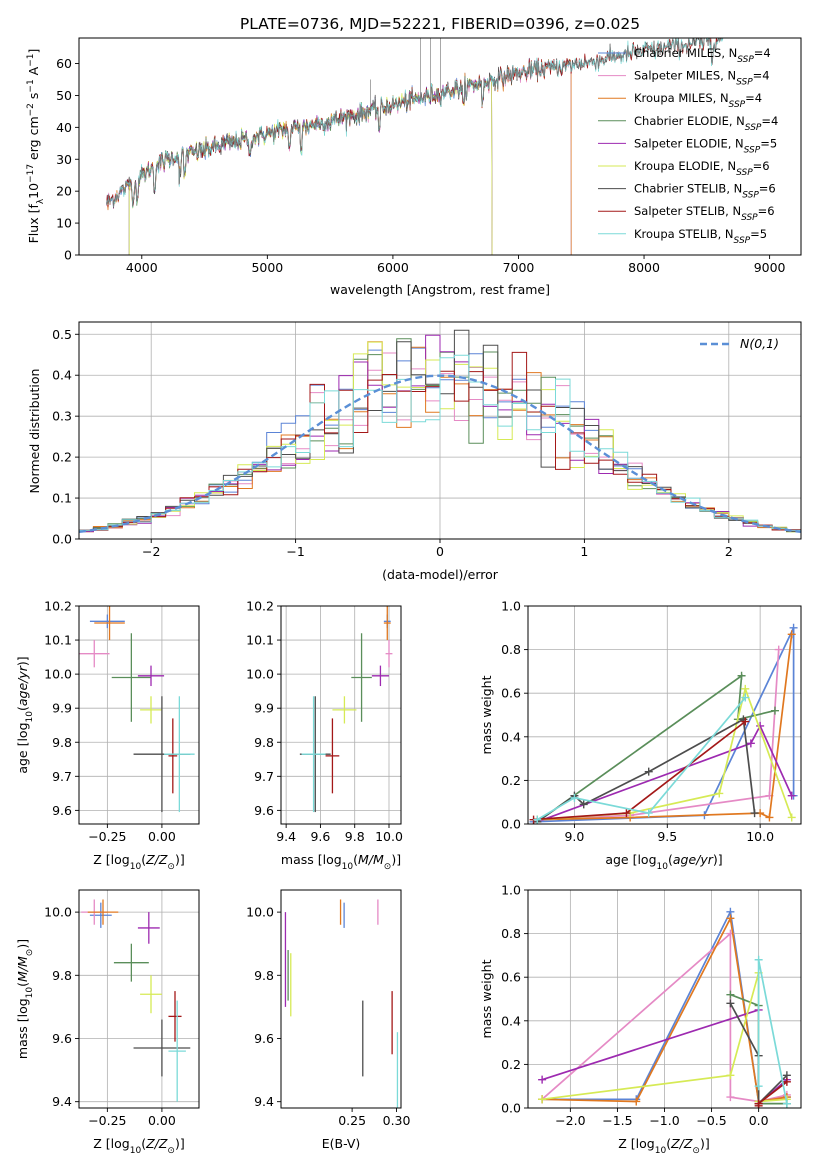 The image size is (819, 1170). Describe the element at coordinates (644, 267) in the screenshot. I see `x-tick-label: 8000` at that location.